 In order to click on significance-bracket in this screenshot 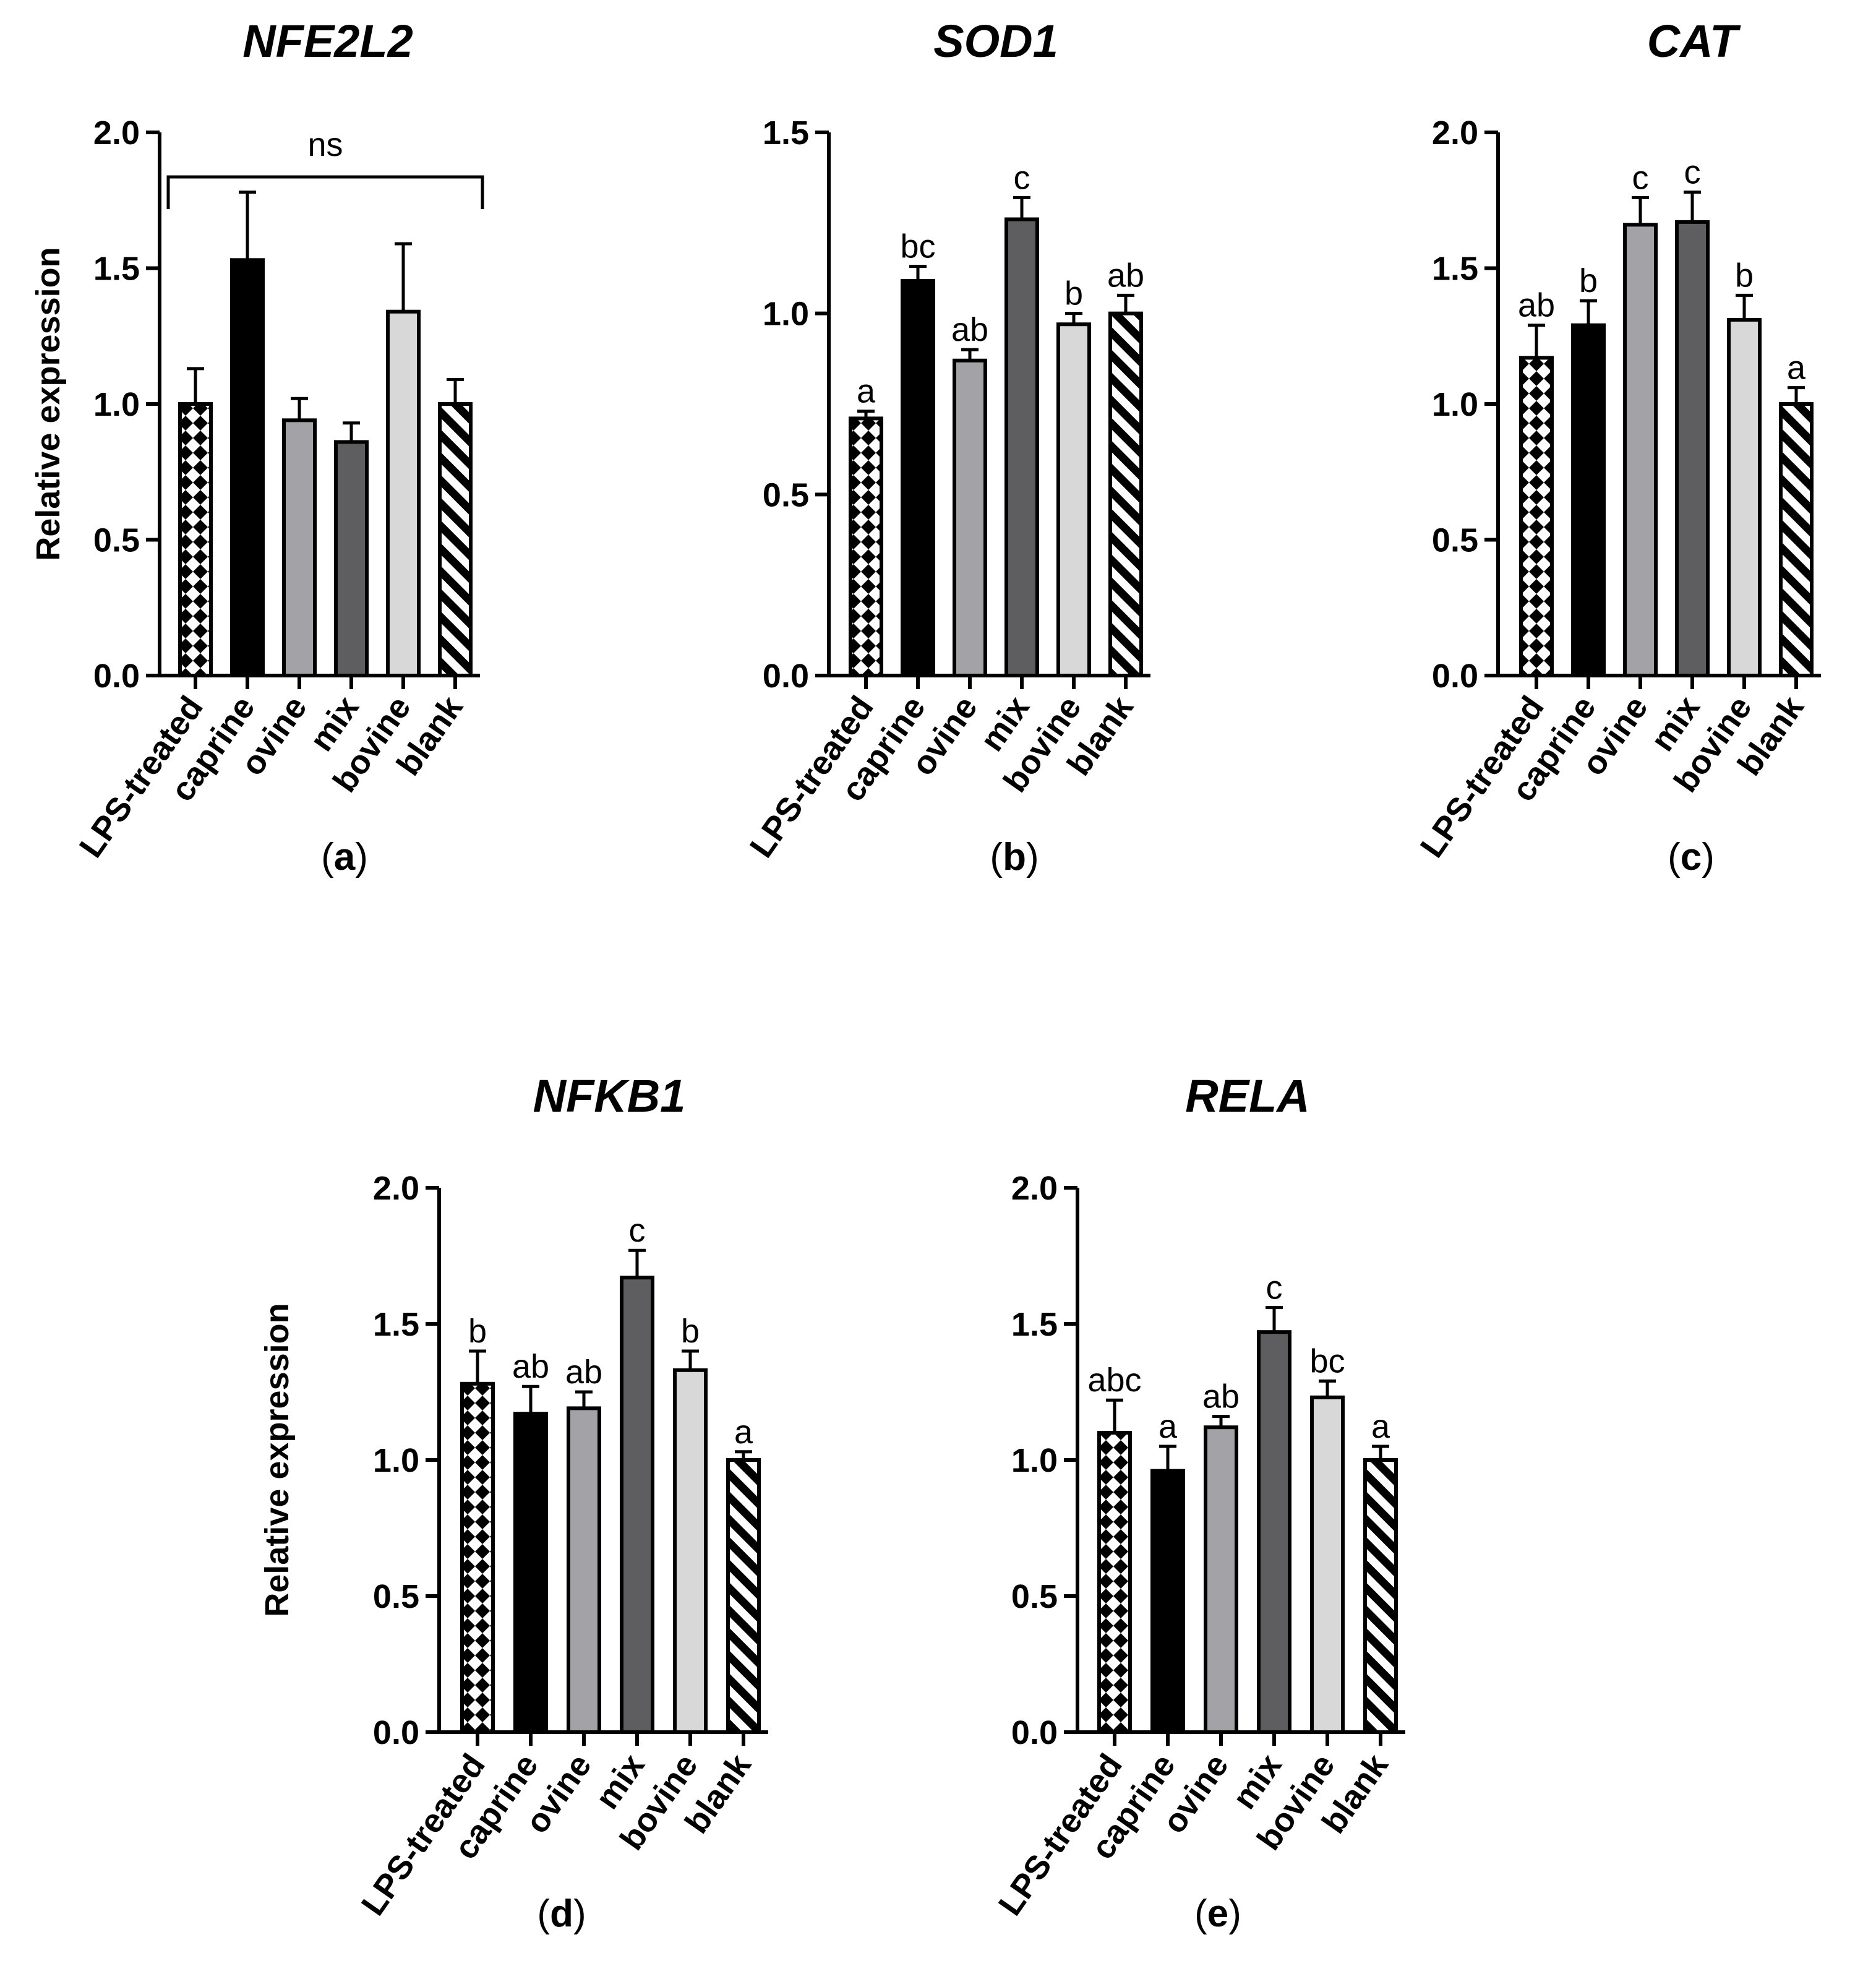, I will do `click(325, 192)`.